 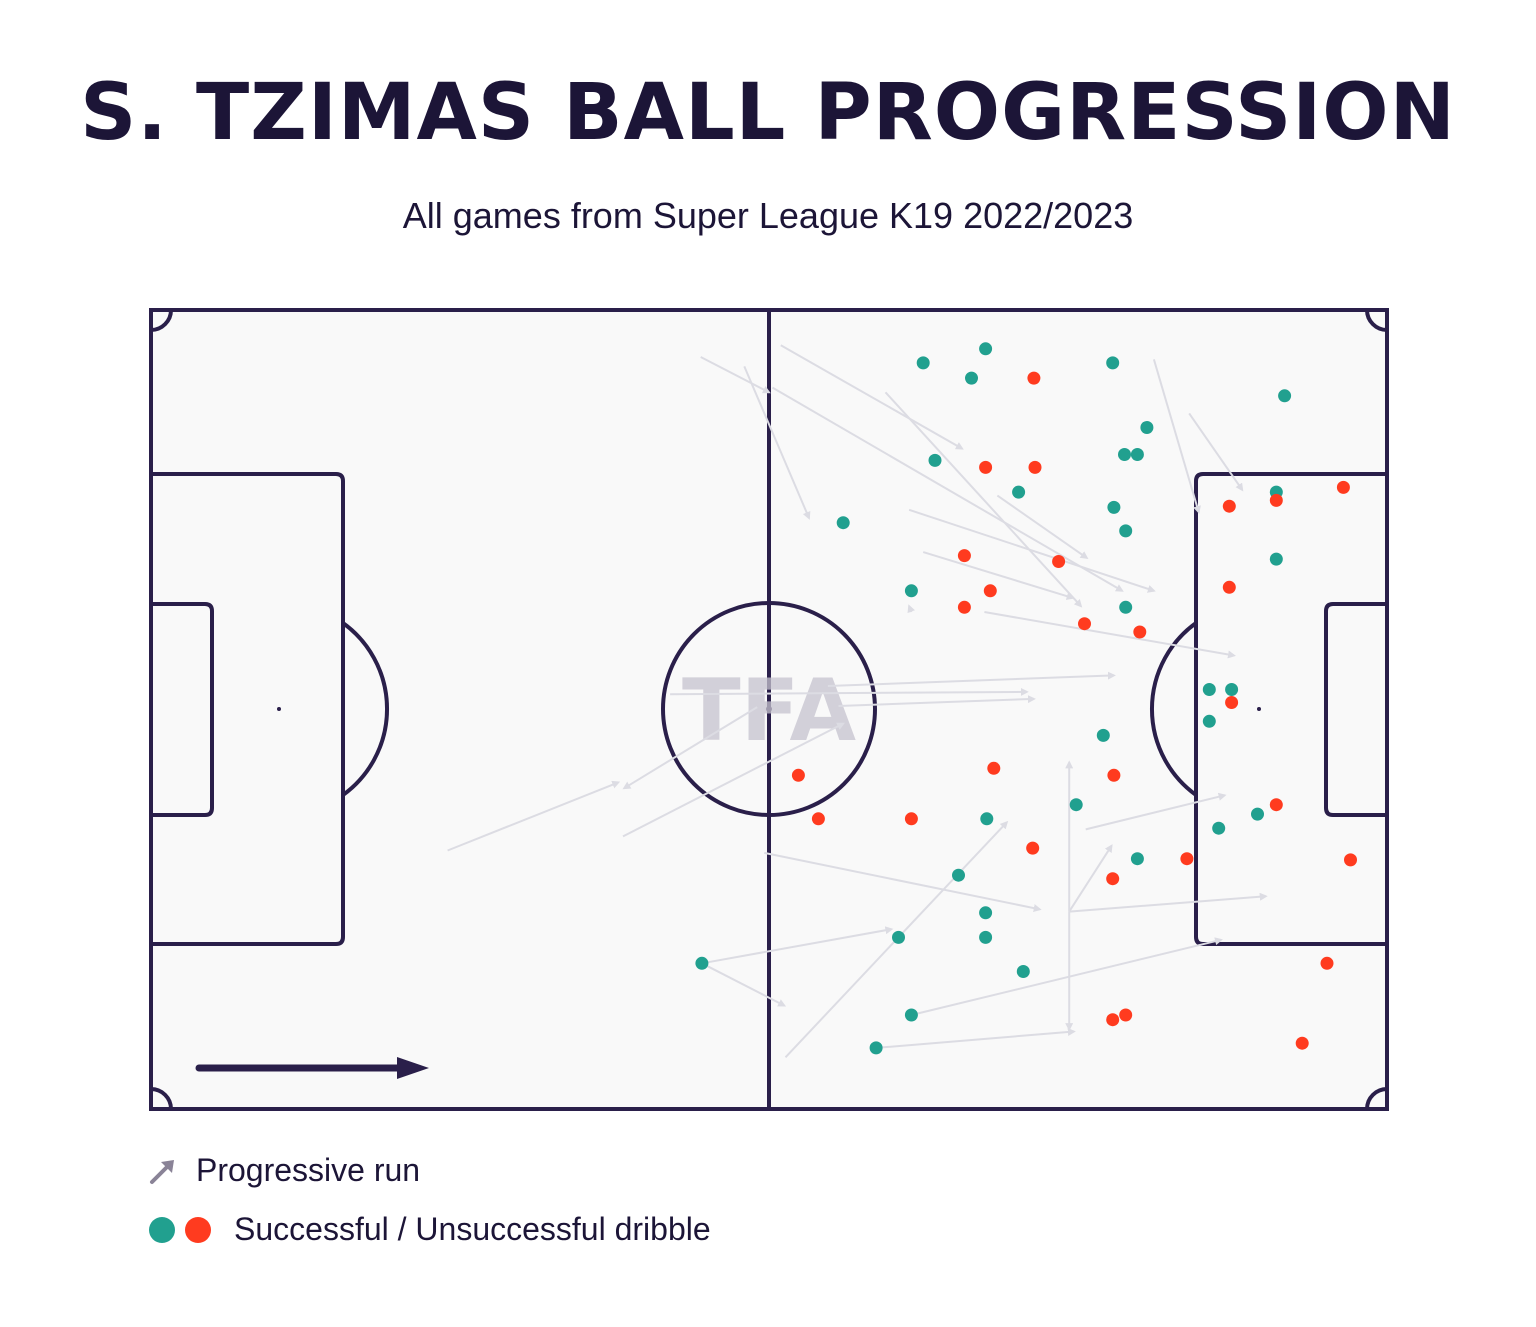 What do you see at coordinates (198, 1229) in the screenshot?
I see `unsuccessful-dot-icon` at bounding box center [198, 1229].